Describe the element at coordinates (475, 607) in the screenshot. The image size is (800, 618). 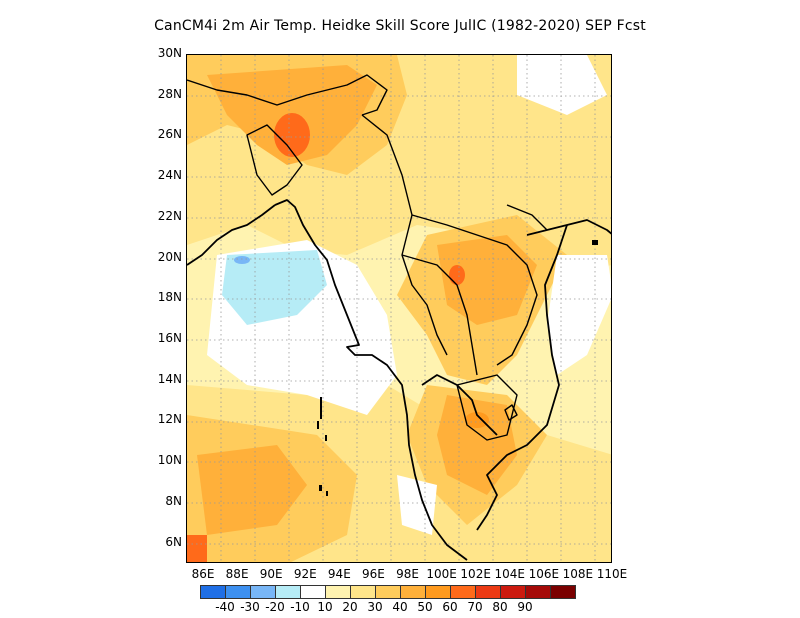
I see `colorbar-label: 70` at that location.